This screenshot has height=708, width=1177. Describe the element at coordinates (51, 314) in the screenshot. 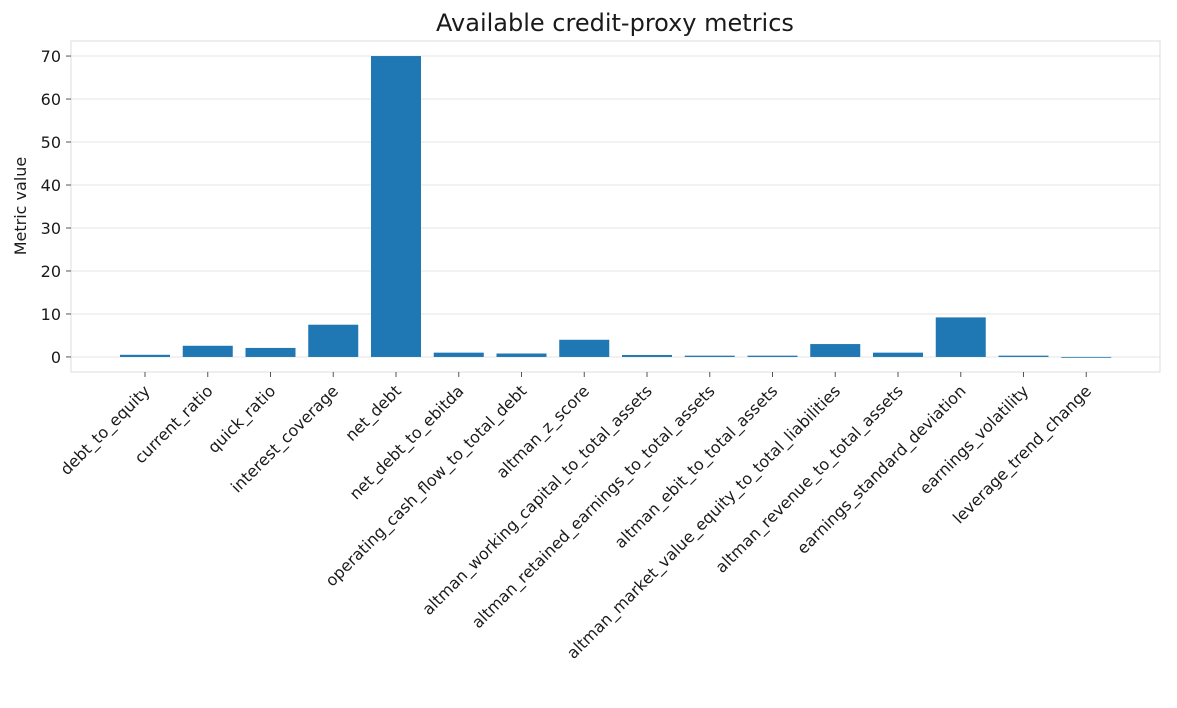

I see `y-tick-label: 10` at that location.